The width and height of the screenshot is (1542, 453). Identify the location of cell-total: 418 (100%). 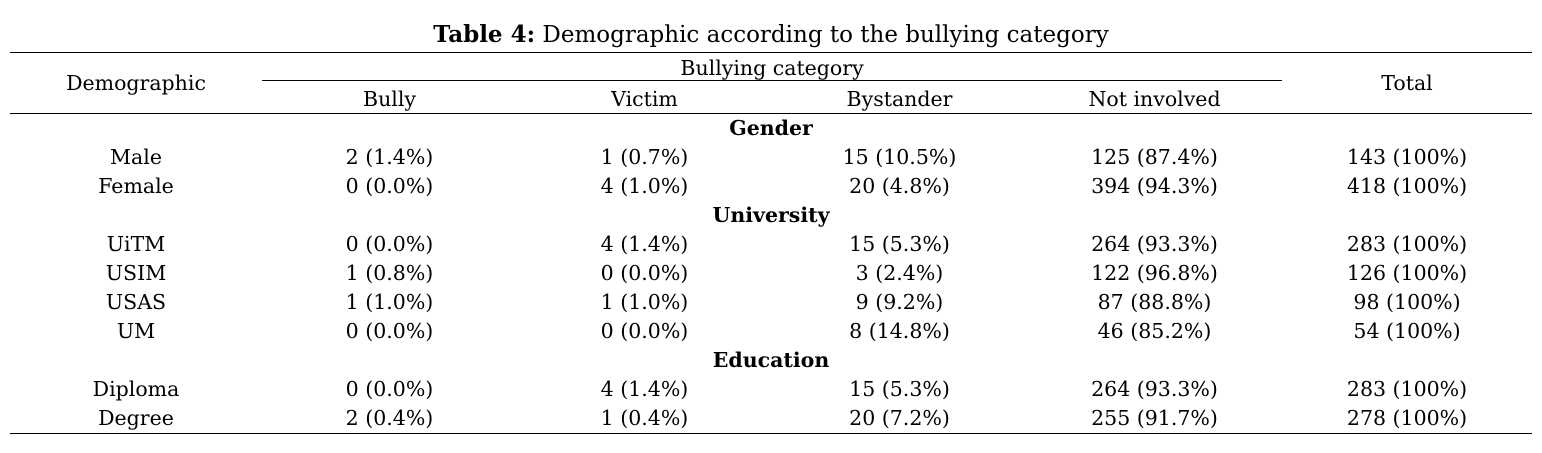
(1407, 186).